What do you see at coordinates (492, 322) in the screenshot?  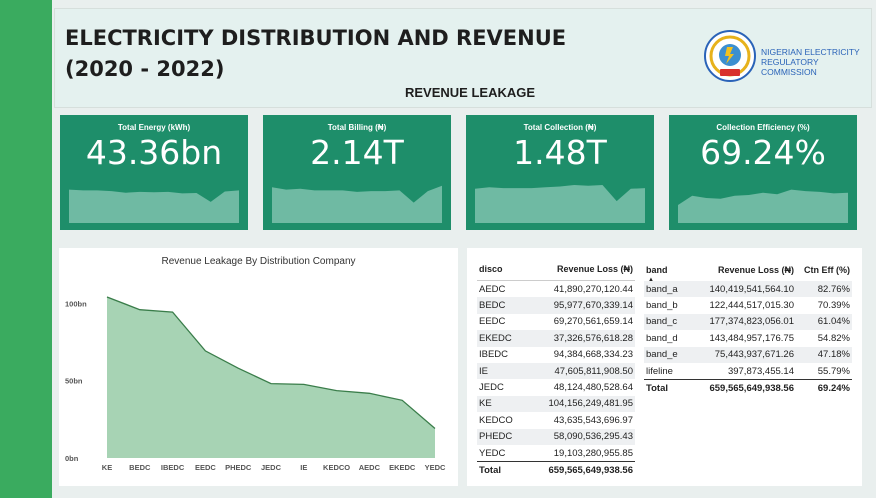 I see `cell-disco: EEDC` at bounding box center [492, 322].